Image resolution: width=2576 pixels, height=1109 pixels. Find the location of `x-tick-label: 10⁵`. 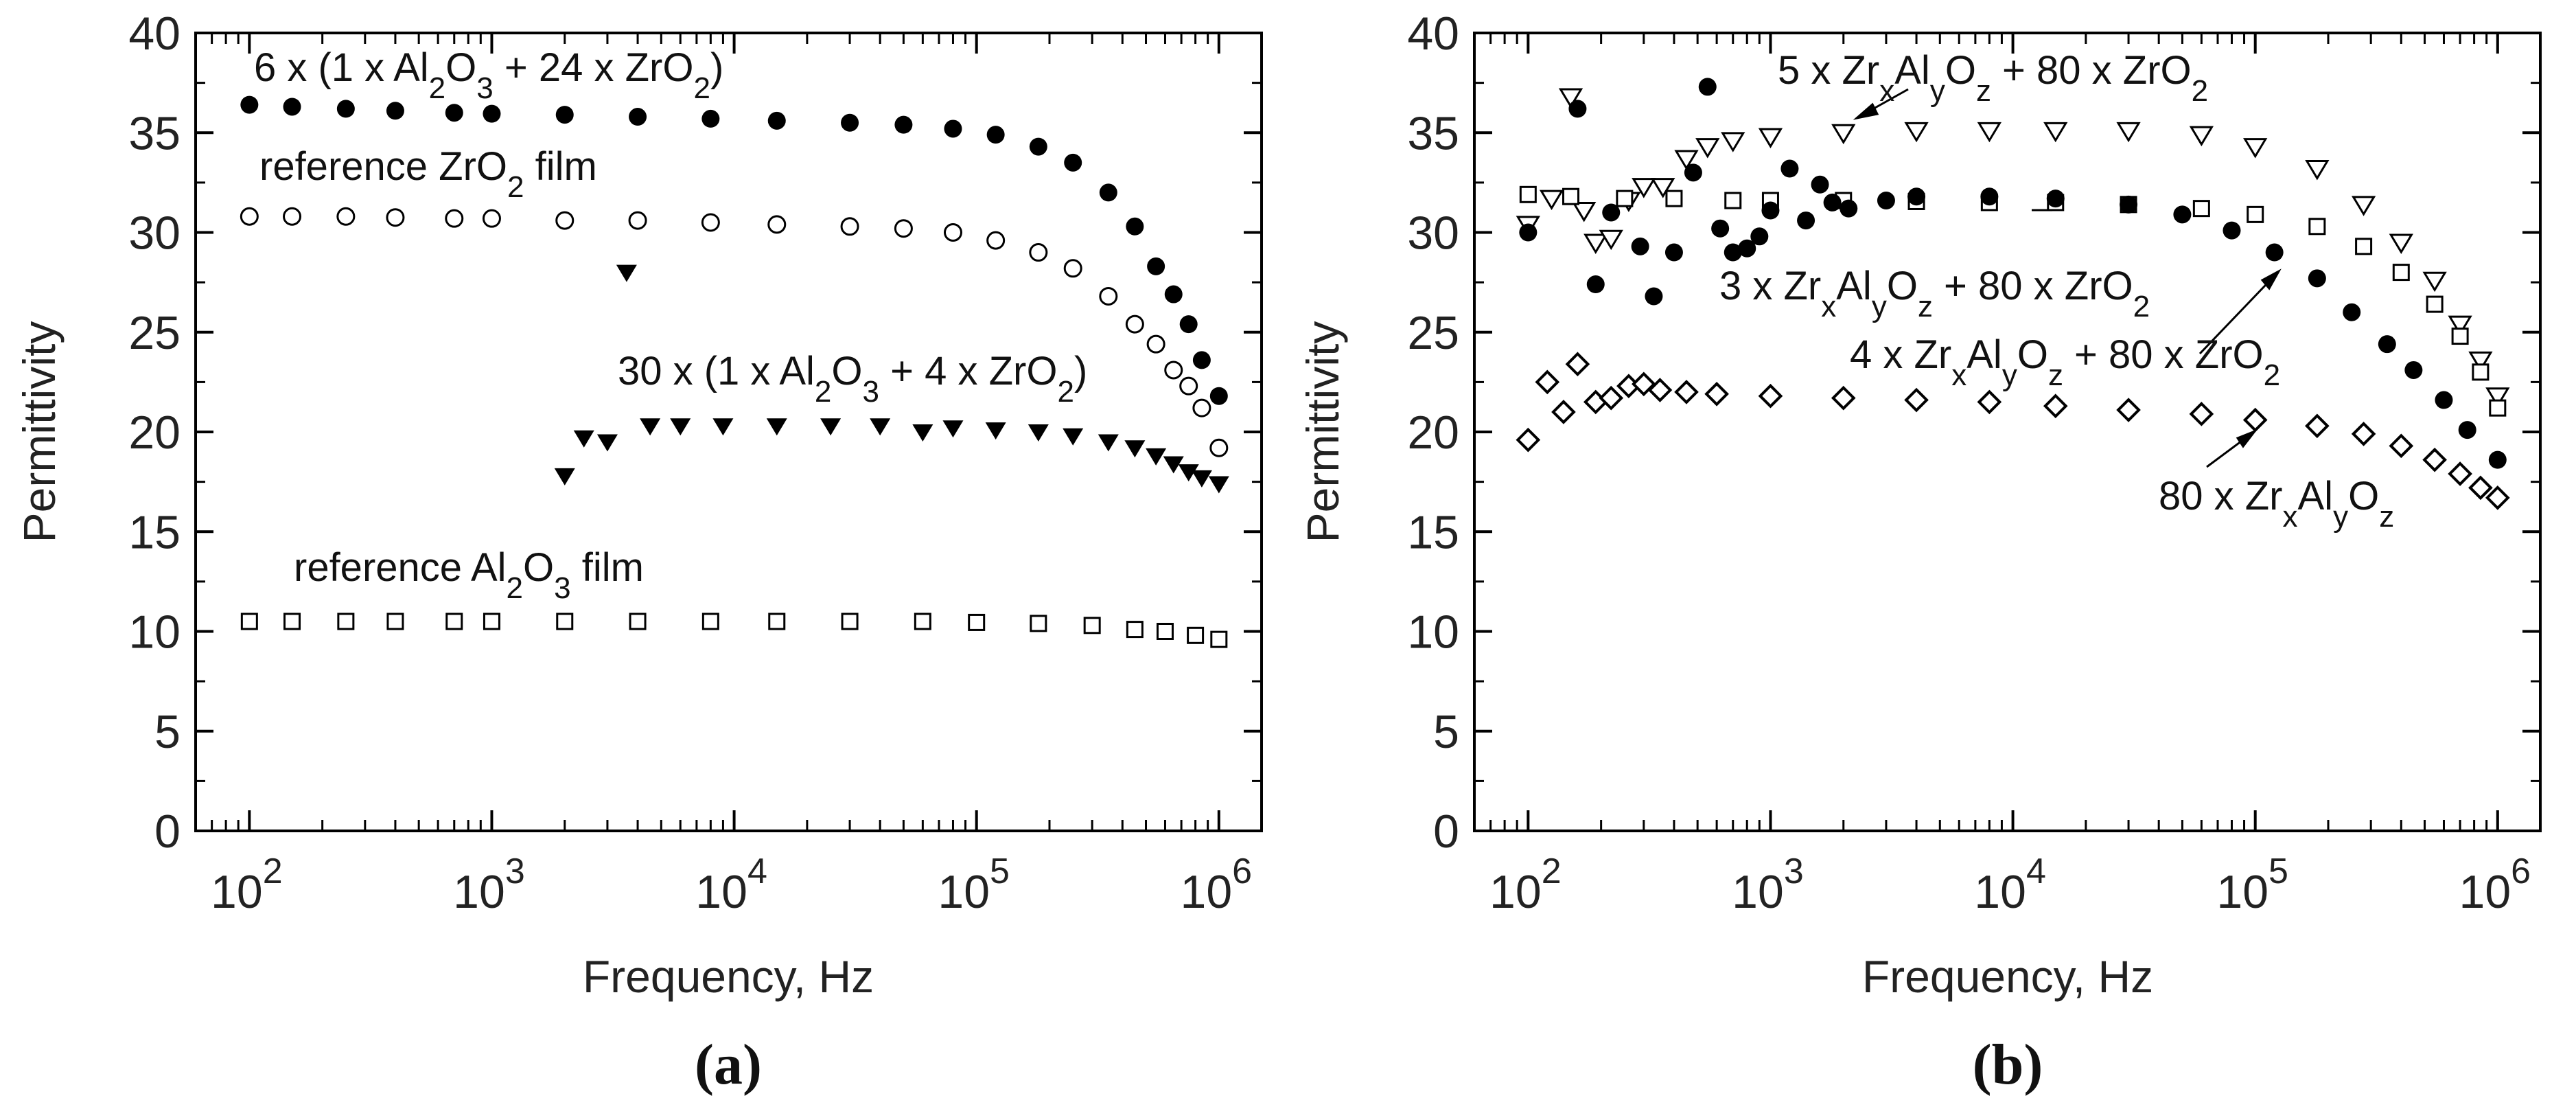

x-tick-label: 10⁵ is located at coordinates (2252, 884).